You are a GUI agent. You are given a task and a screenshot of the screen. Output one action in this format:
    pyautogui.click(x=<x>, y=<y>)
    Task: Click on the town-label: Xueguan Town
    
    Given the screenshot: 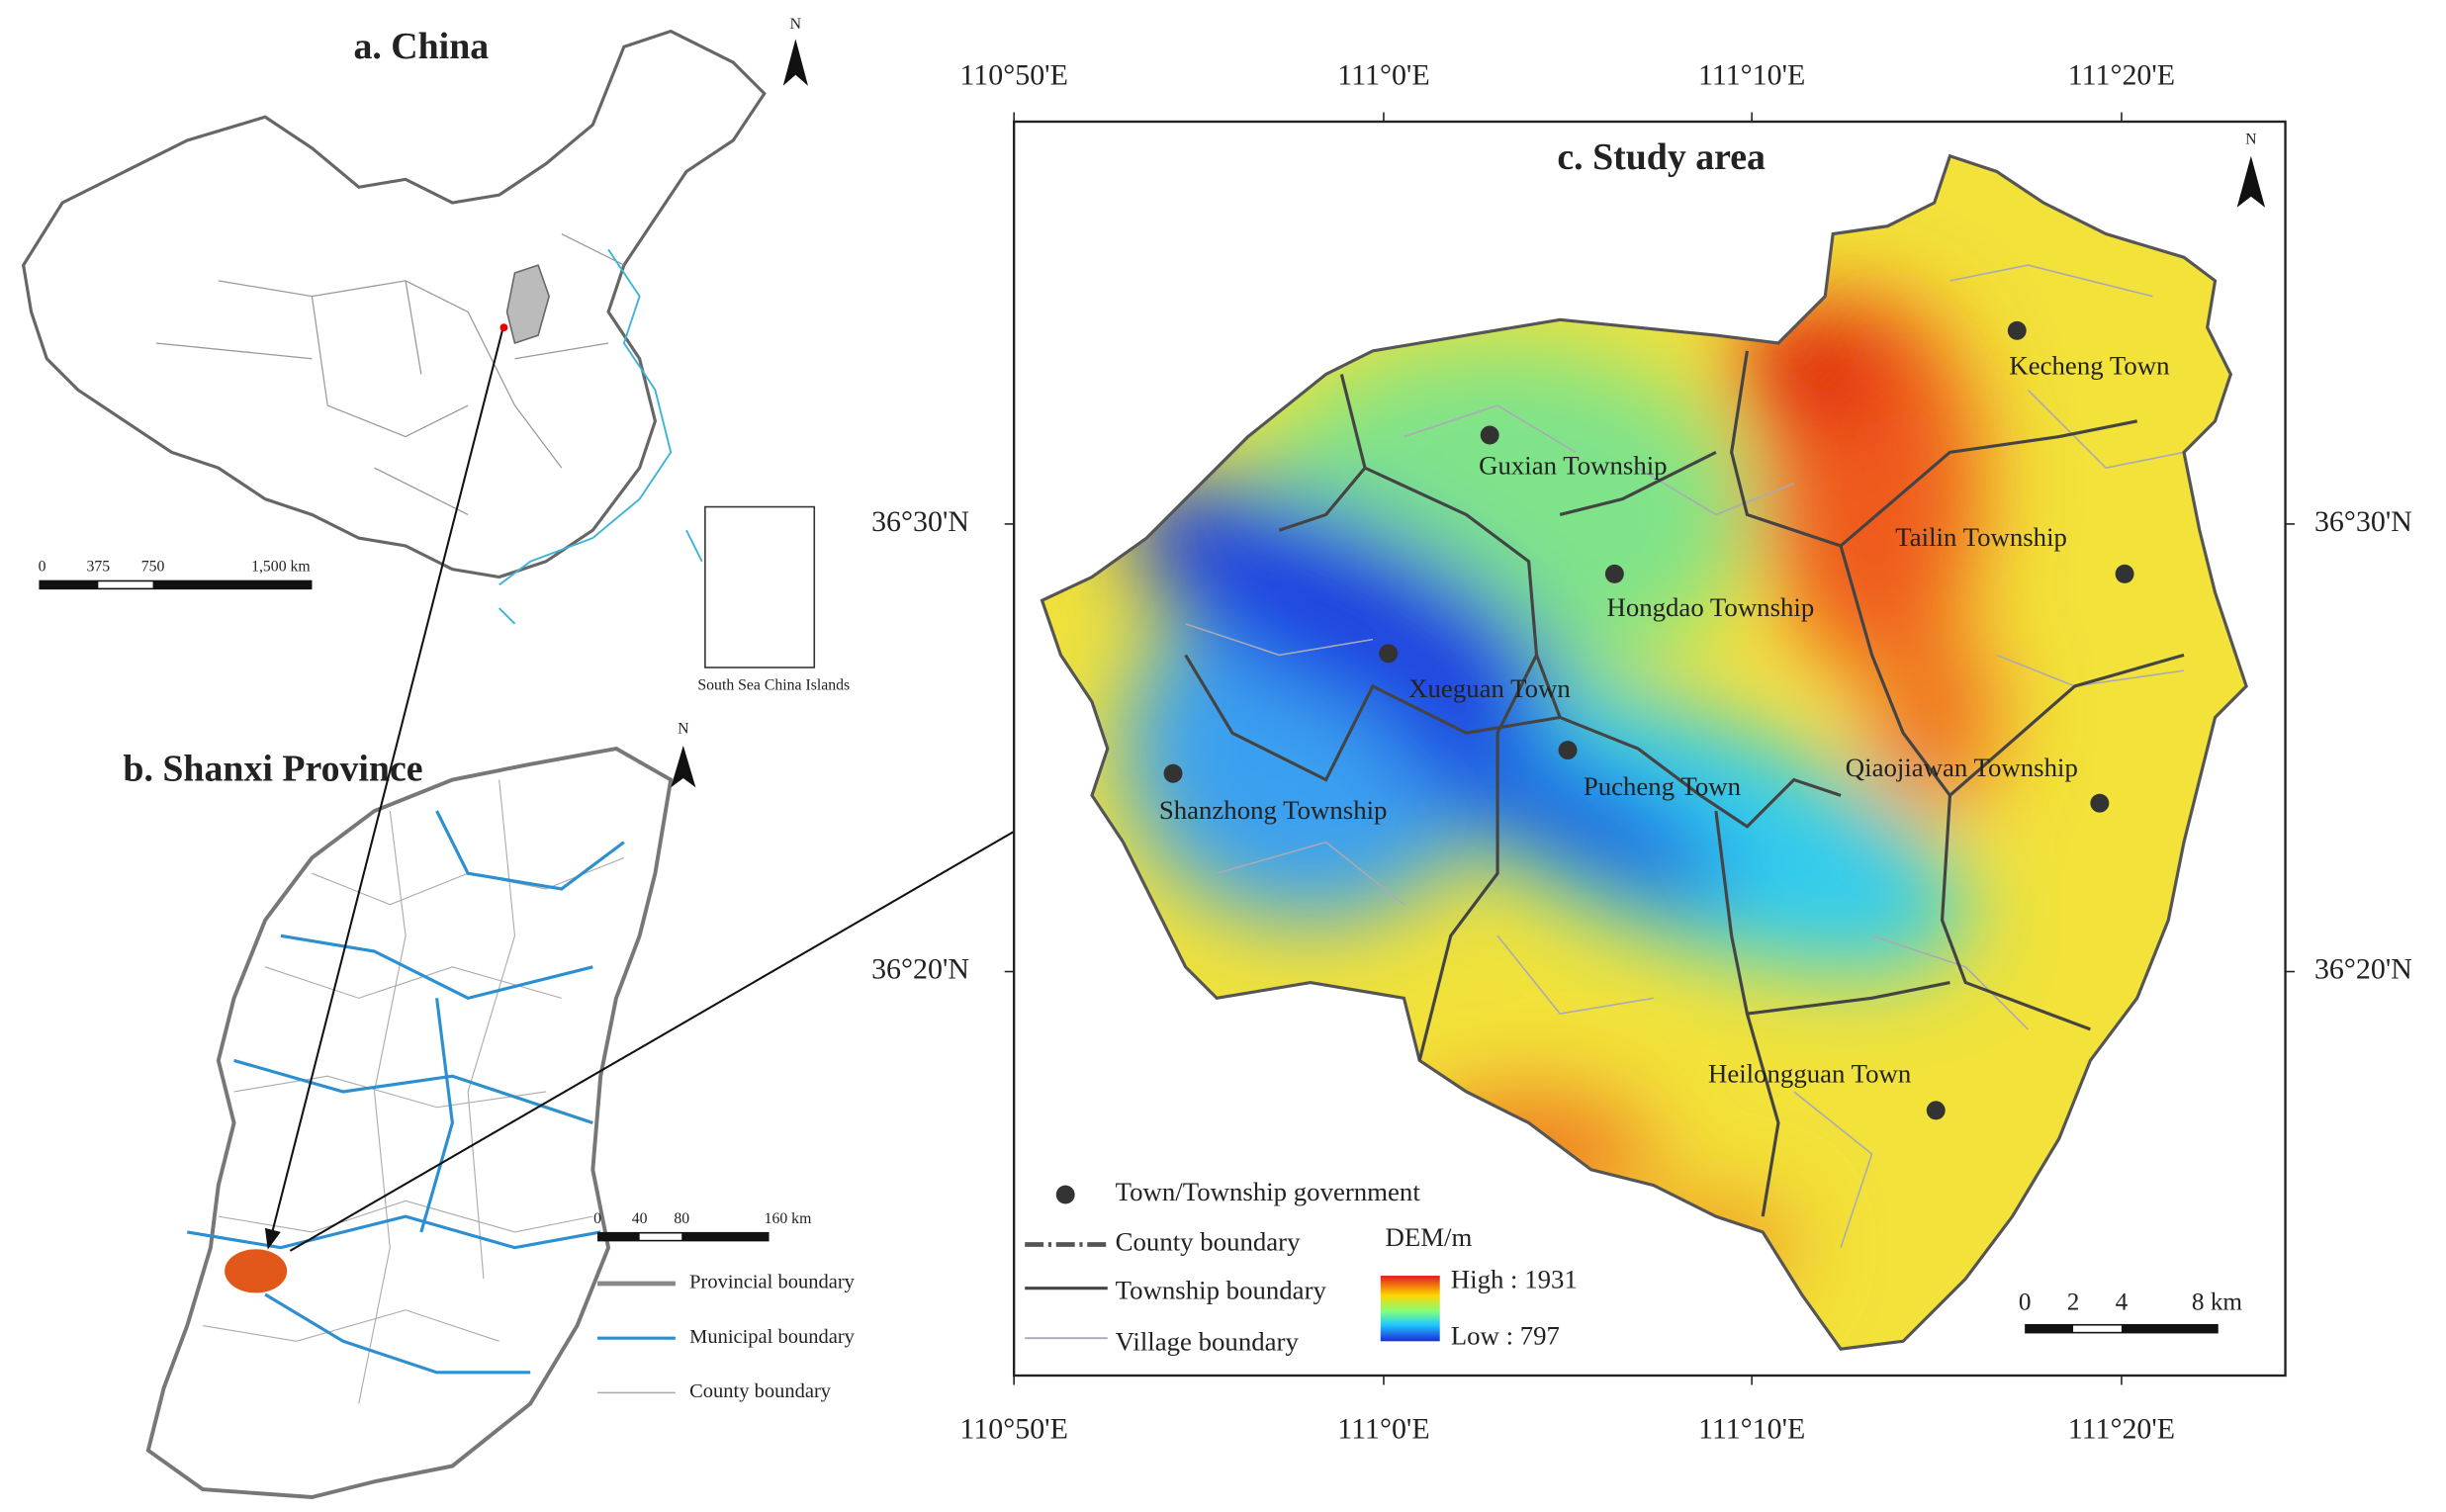 What is the action you would take?
    pyautogui.click(x=1490, y=688)
    